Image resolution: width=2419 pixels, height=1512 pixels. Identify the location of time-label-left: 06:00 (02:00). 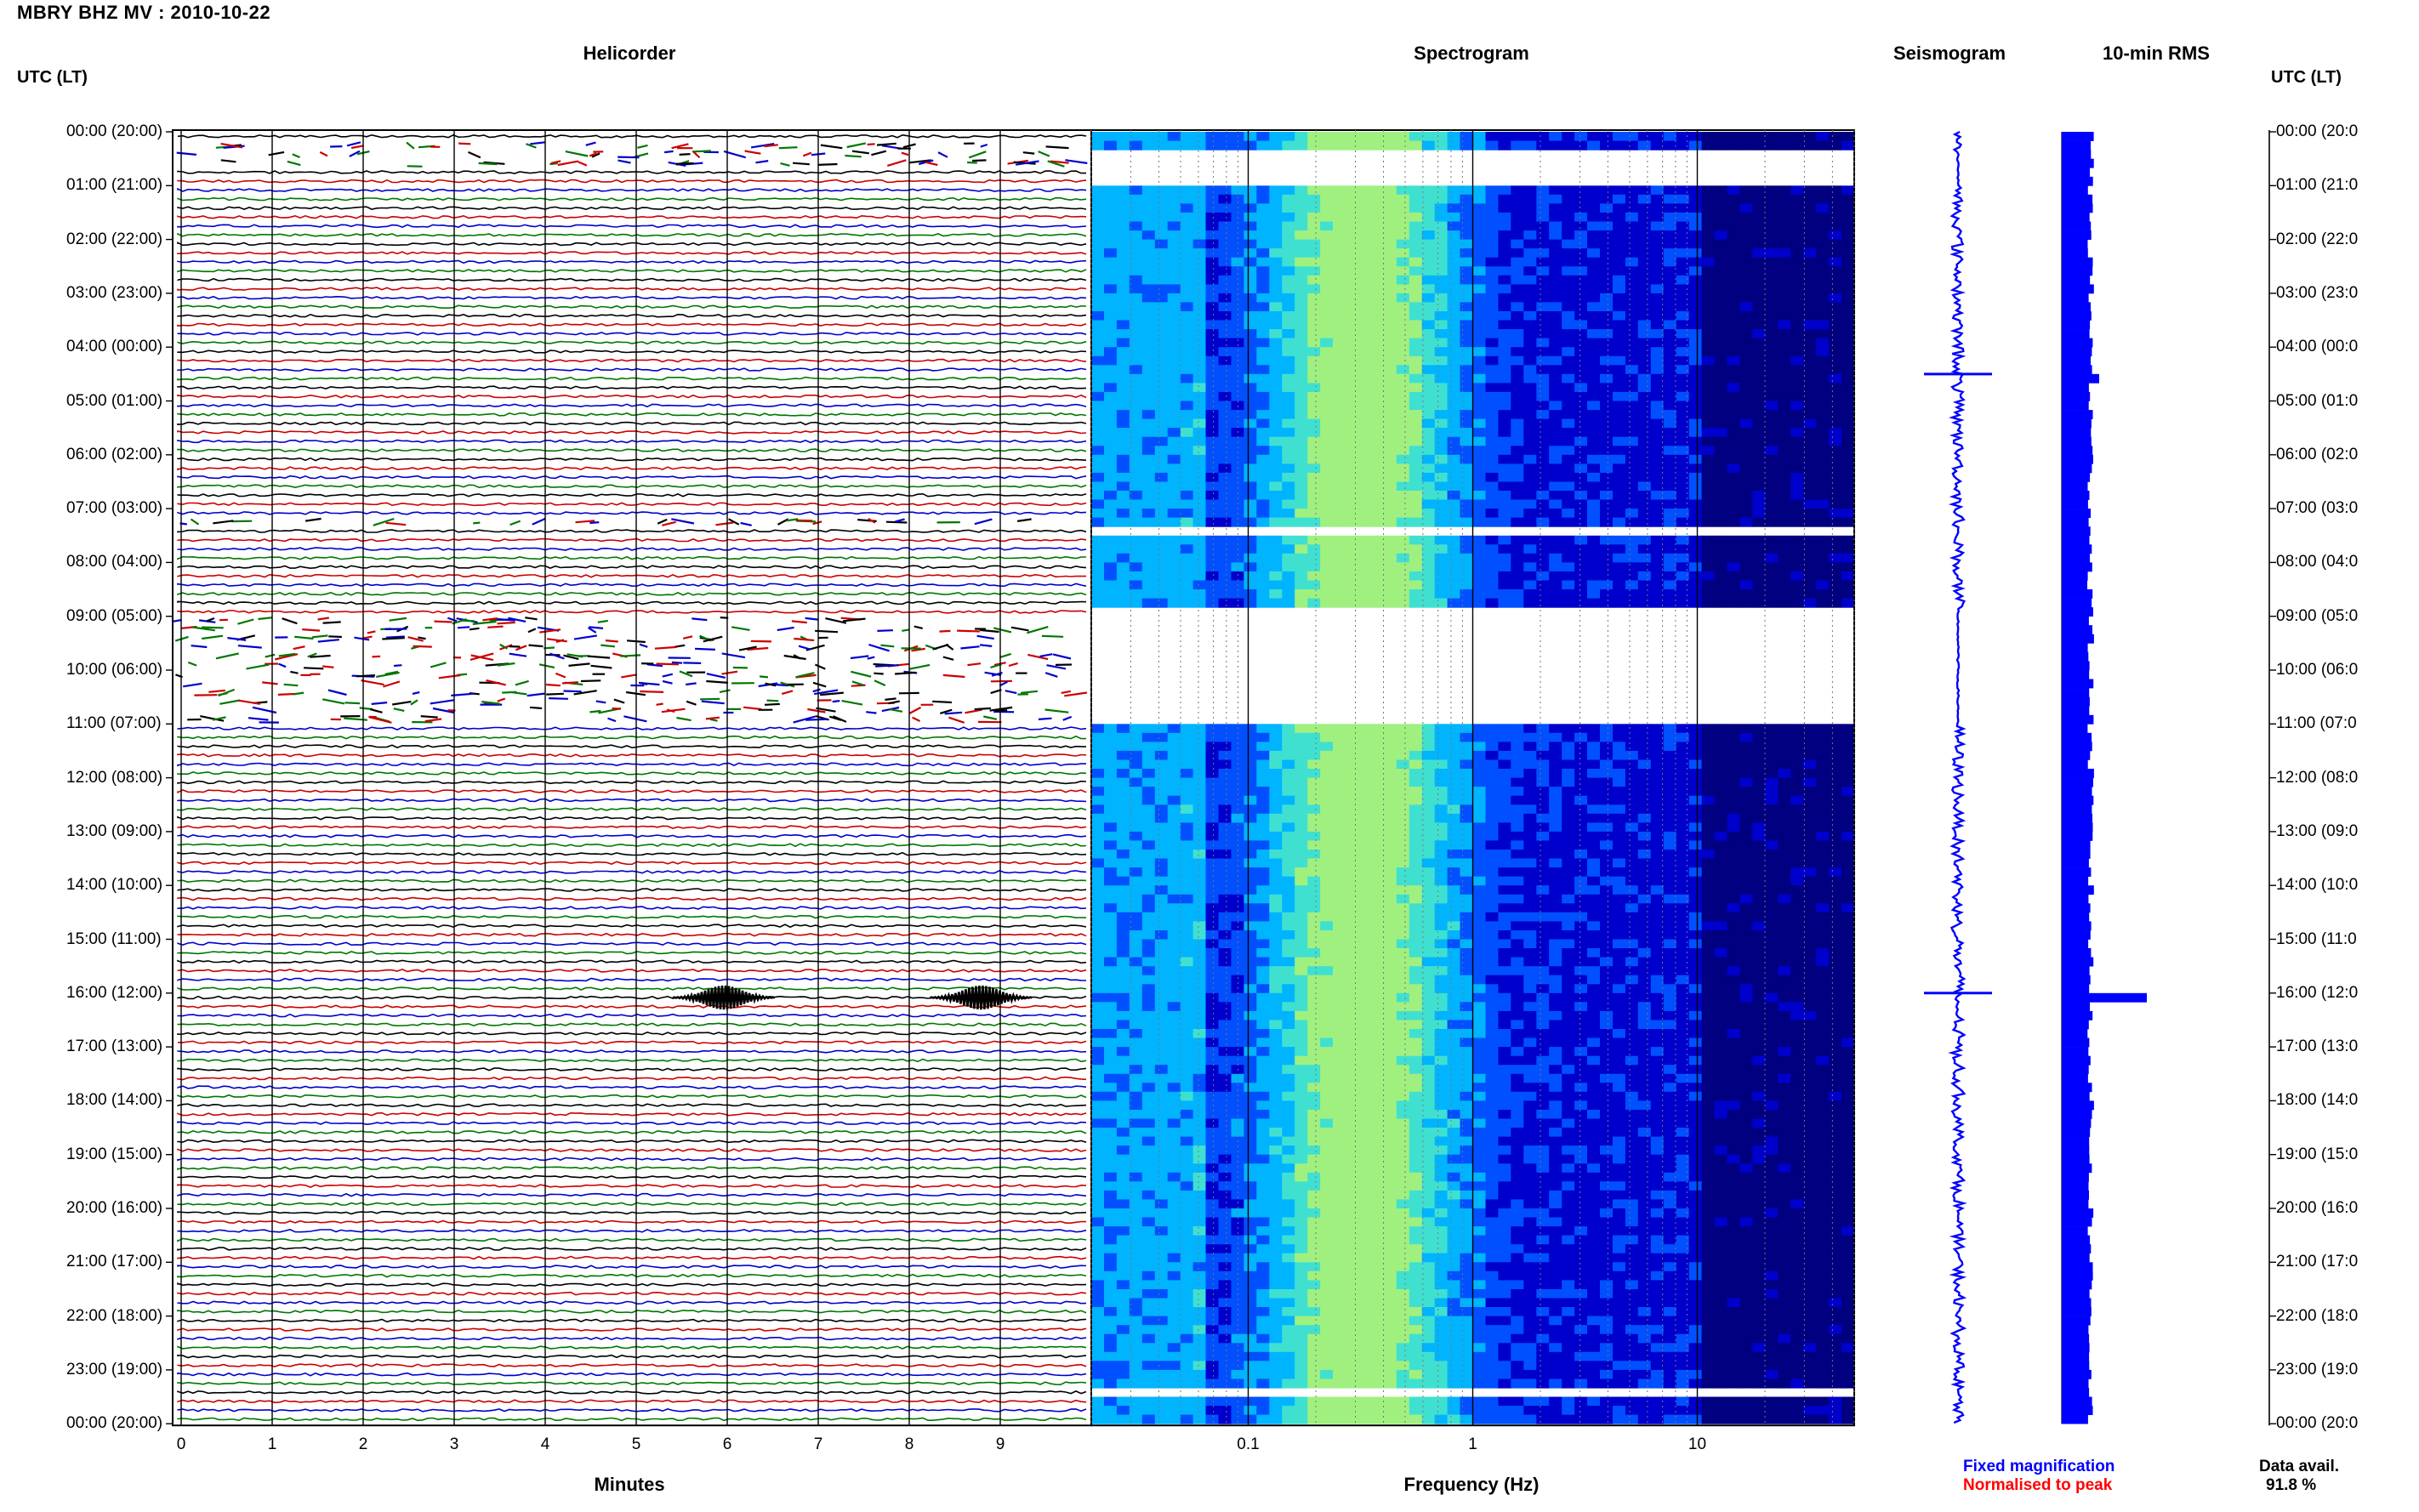
(114, 454).